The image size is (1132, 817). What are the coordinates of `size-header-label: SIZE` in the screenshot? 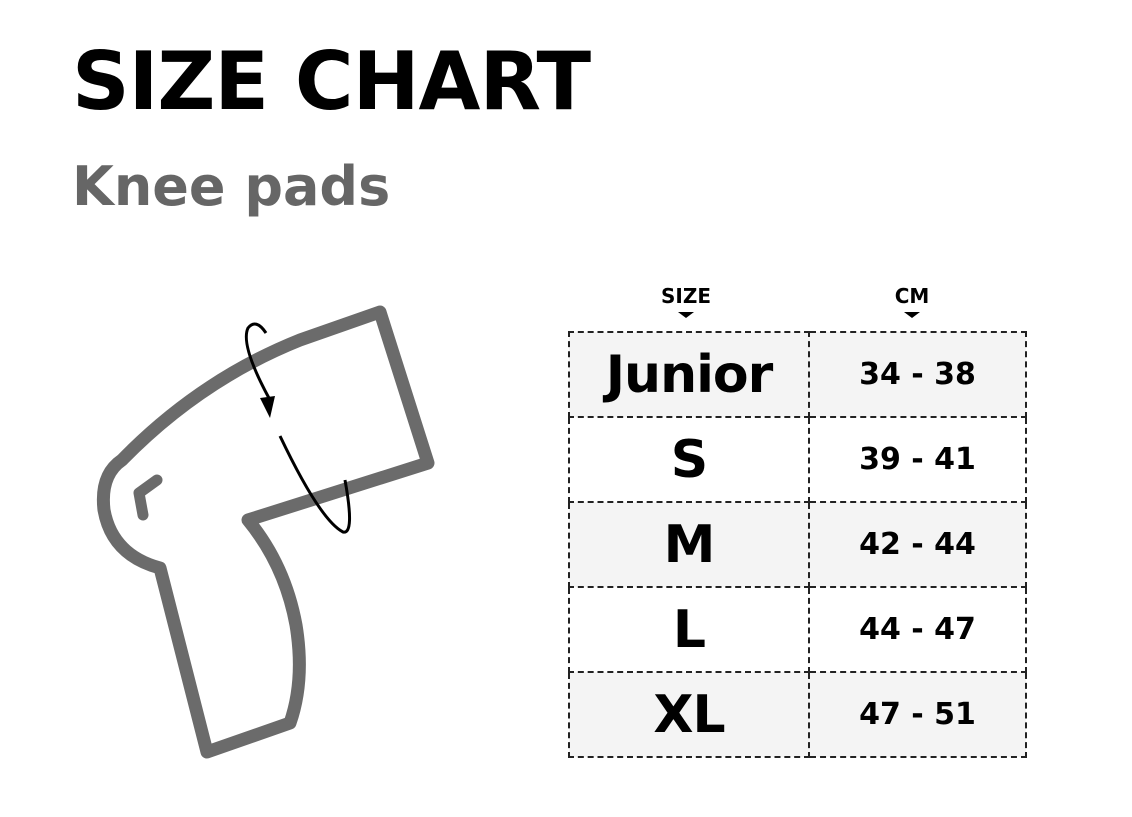 It's located at (685, 296).